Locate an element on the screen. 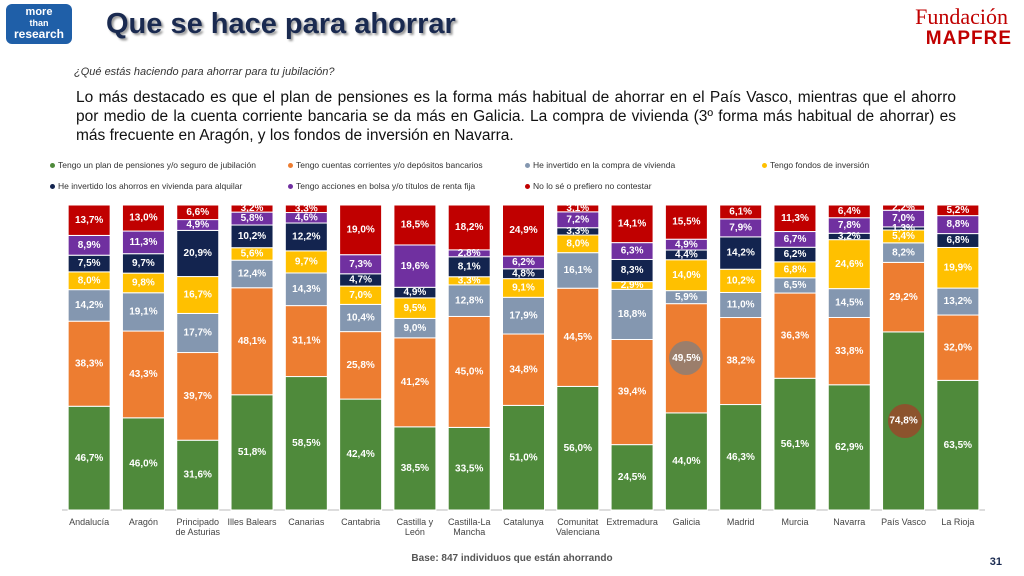 The width and height of the screenshot is (1024, 576). data-label: 56,1% is located at coordinates (795, 444).